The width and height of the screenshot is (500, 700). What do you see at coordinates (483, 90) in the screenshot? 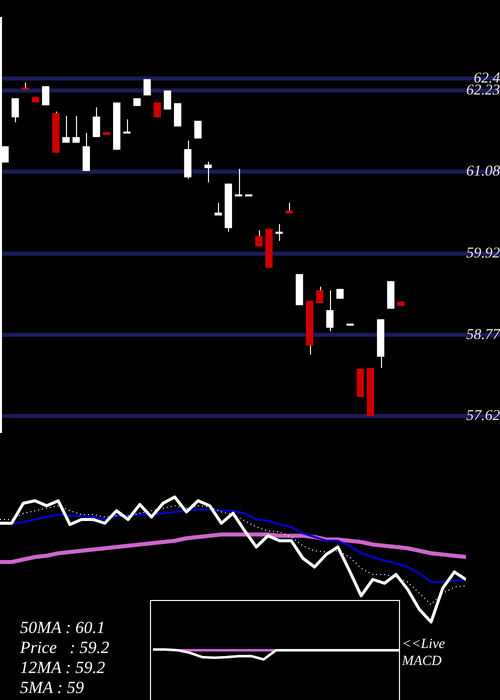
I see `y-tick-label: 62.23` at bounding box center [483, 90].